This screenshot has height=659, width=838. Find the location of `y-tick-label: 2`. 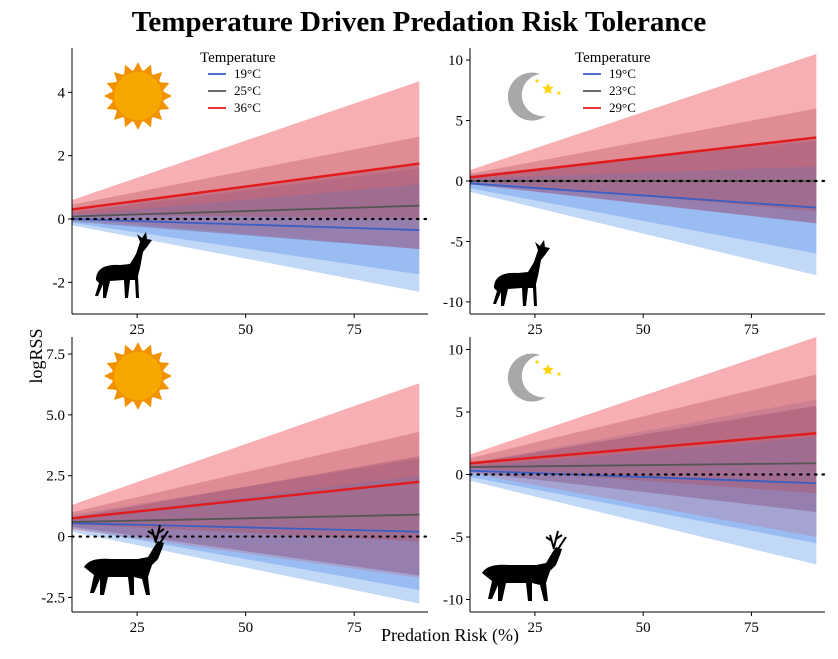

y-tick-label: 2 is located at coordinates (62, 157).